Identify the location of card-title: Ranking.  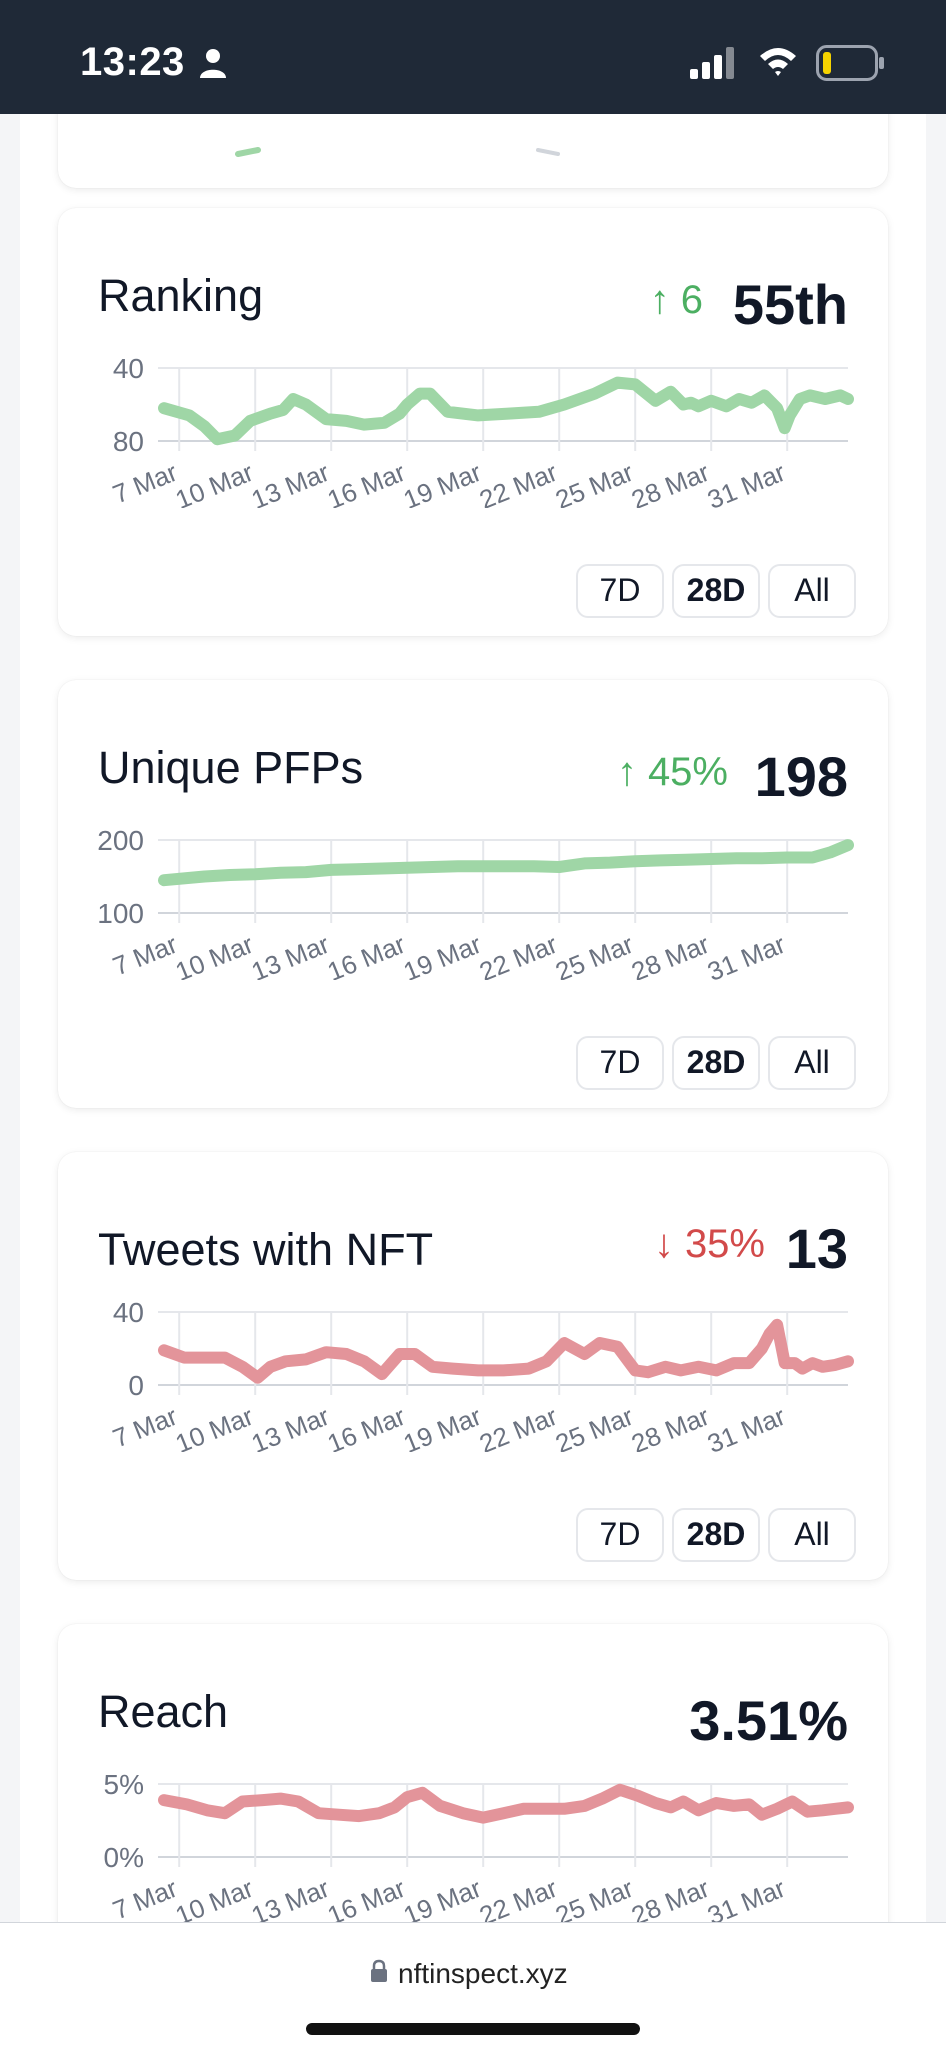
(181, 295).